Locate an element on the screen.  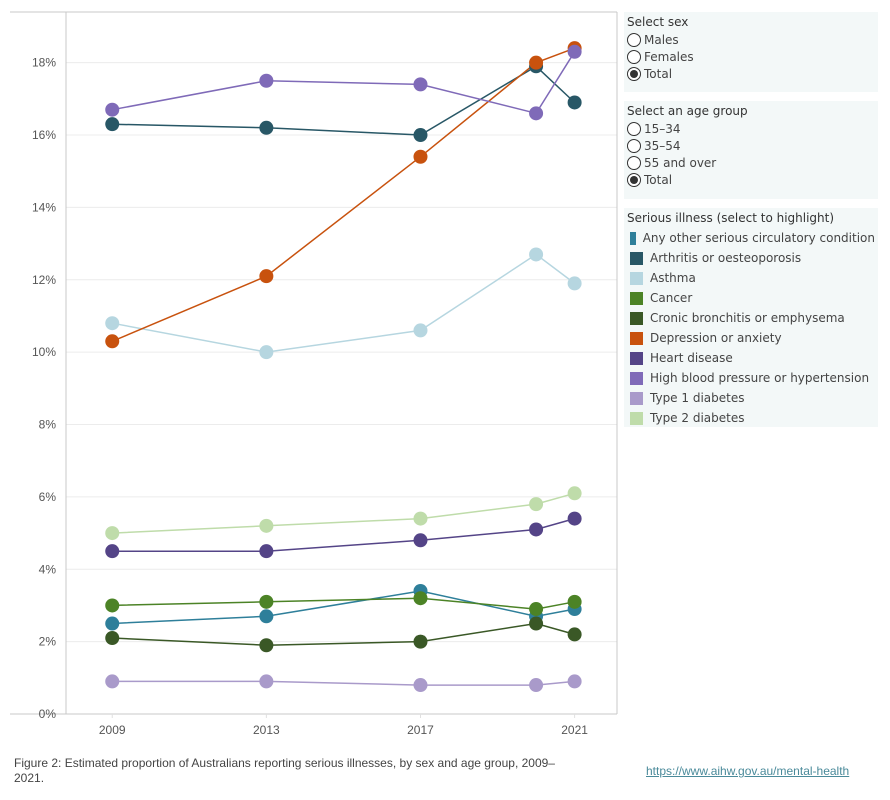
sex-option: Females is located at coordinates (751, 56).